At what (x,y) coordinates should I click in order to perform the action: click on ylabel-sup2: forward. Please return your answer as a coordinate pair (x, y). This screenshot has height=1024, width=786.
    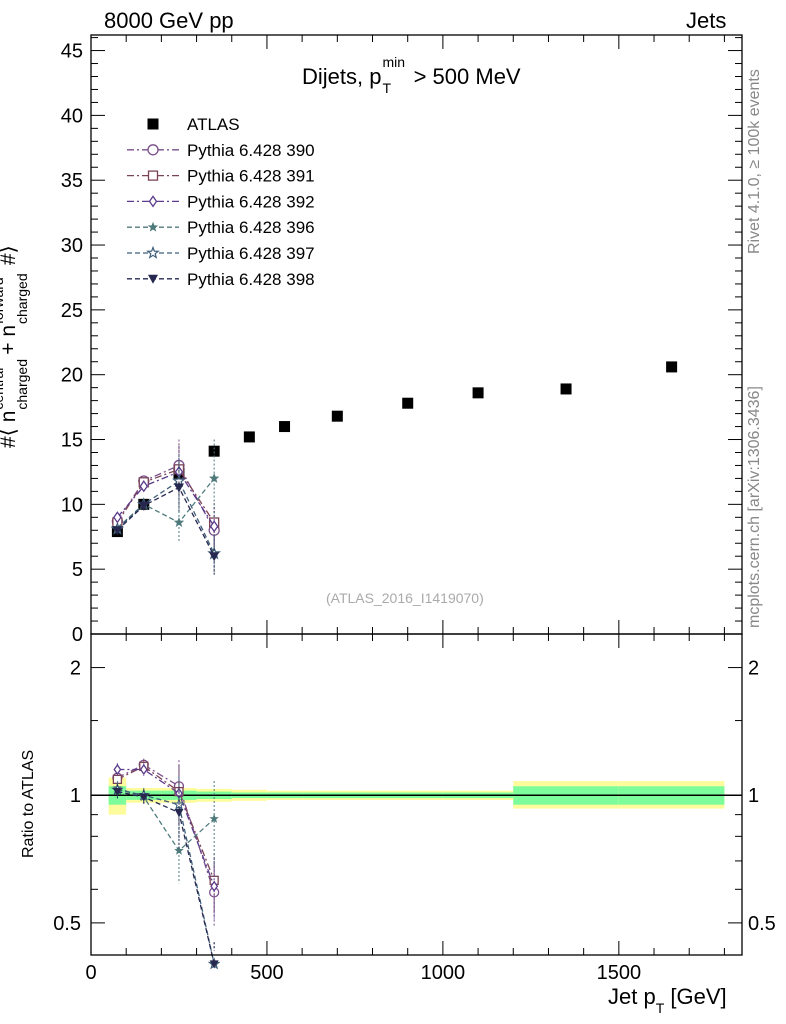
    Looking at the image, I should click on (3, 300).